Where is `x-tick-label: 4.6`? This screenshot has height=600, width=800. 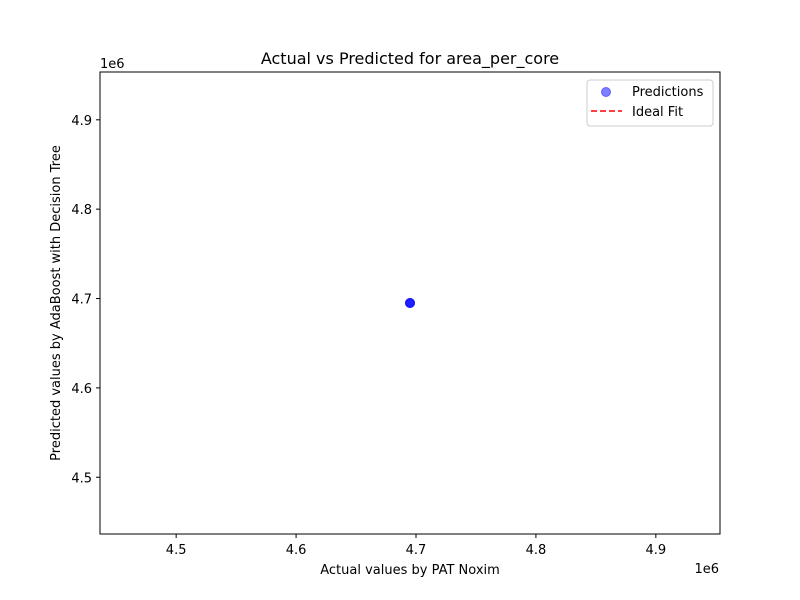 x-tick-label: 4.6 is located at coordinates (296, 550).